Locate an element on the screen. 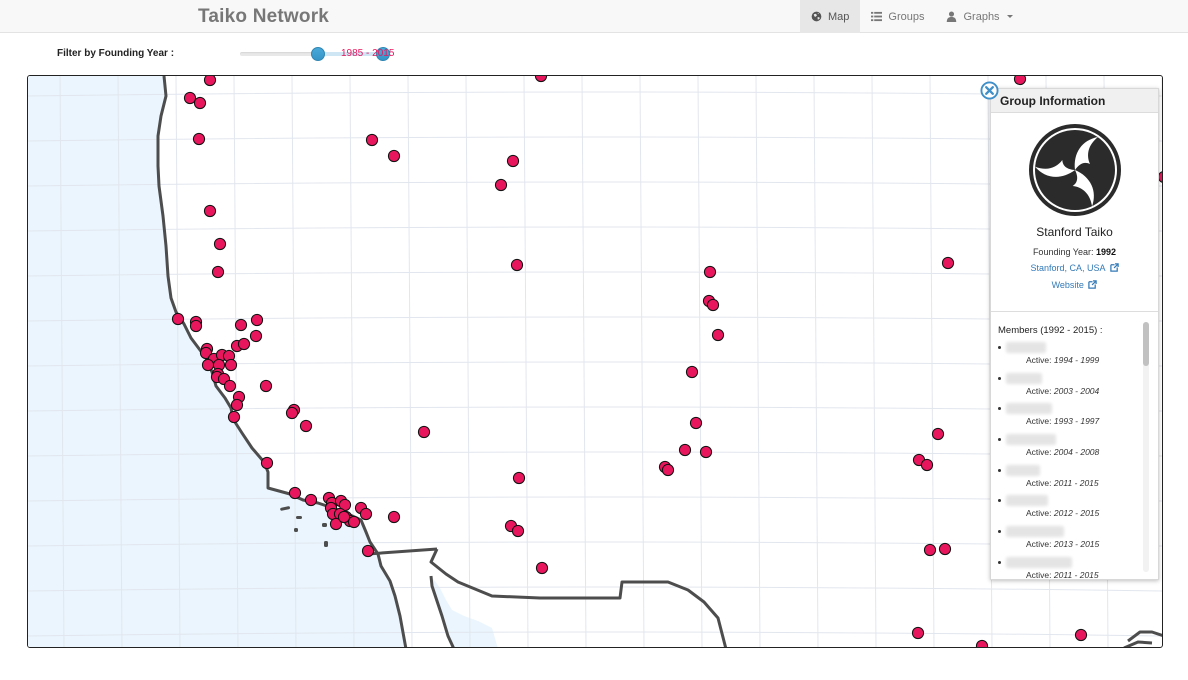 The image size is (1188, 680). member-item: Active: 2013 - 2015 is located at coordinates (1068, 541).